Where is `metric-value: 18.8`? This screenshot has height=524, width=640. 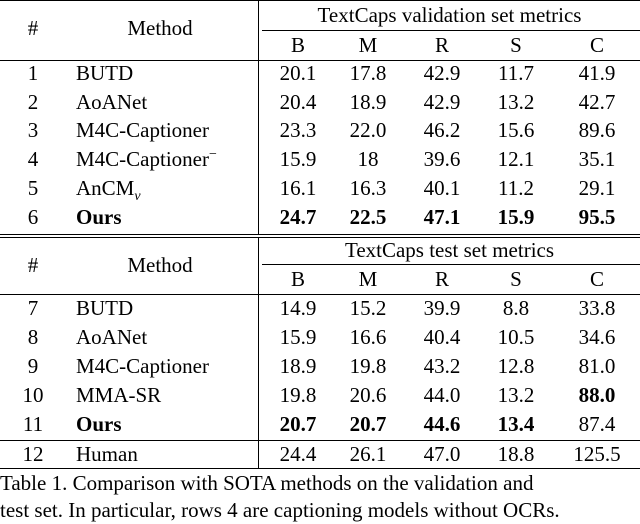
metric-value: 18.8 is located at coordinates (516, 454).